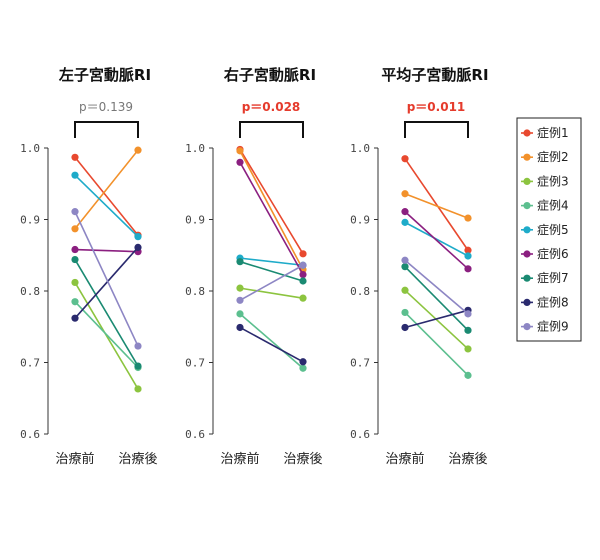  I want to click on legend-label: 症例4, so click(553, 205).